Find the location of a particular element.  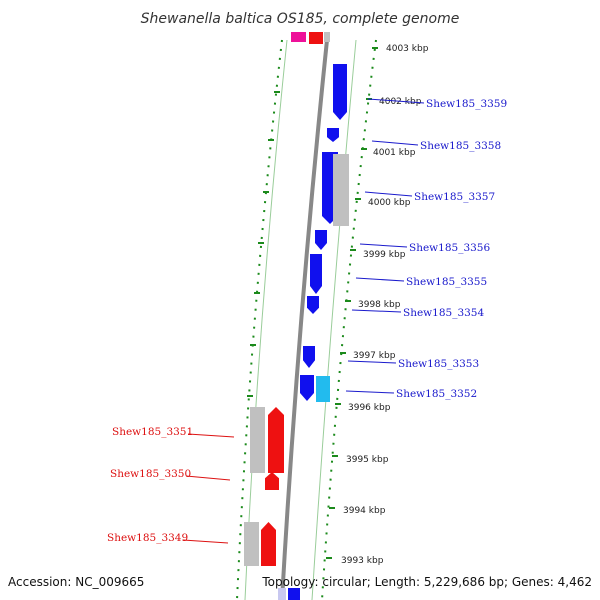

outer-guide-right is located at coordinates (349, 319).